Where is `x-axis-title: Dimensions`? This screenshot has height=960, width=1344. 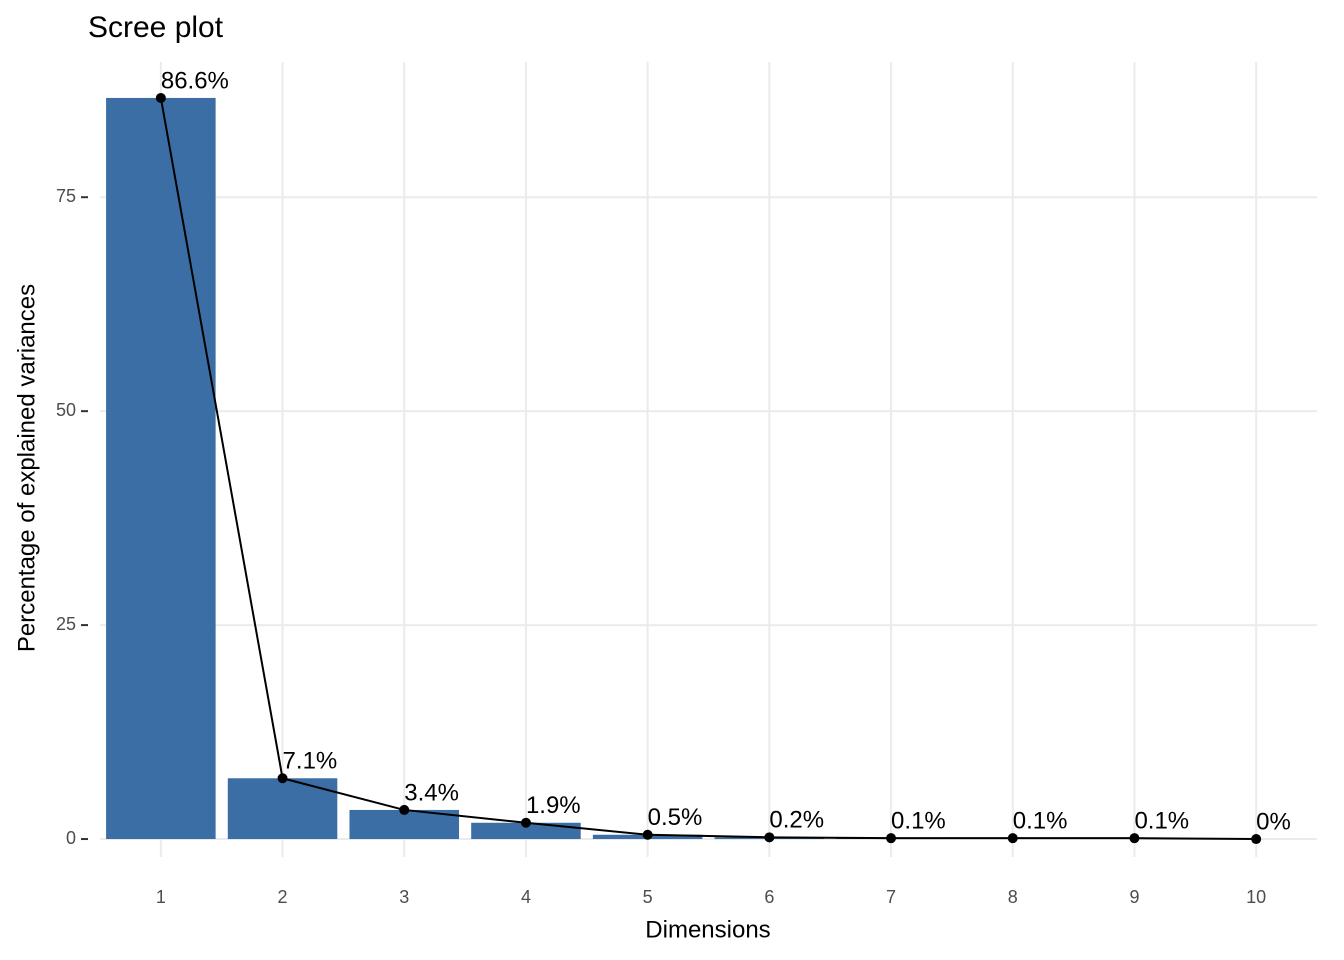
x-axis-title: Dimensions is located at coordinates (707, 929).